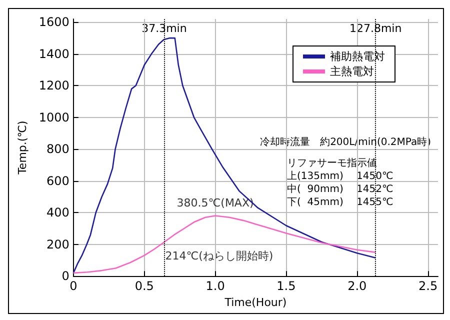 The image size is (450, 320). What do you see at coordinates (224, 244) in the screenshot?
I see `line-series` at bounding box center [224, 244].